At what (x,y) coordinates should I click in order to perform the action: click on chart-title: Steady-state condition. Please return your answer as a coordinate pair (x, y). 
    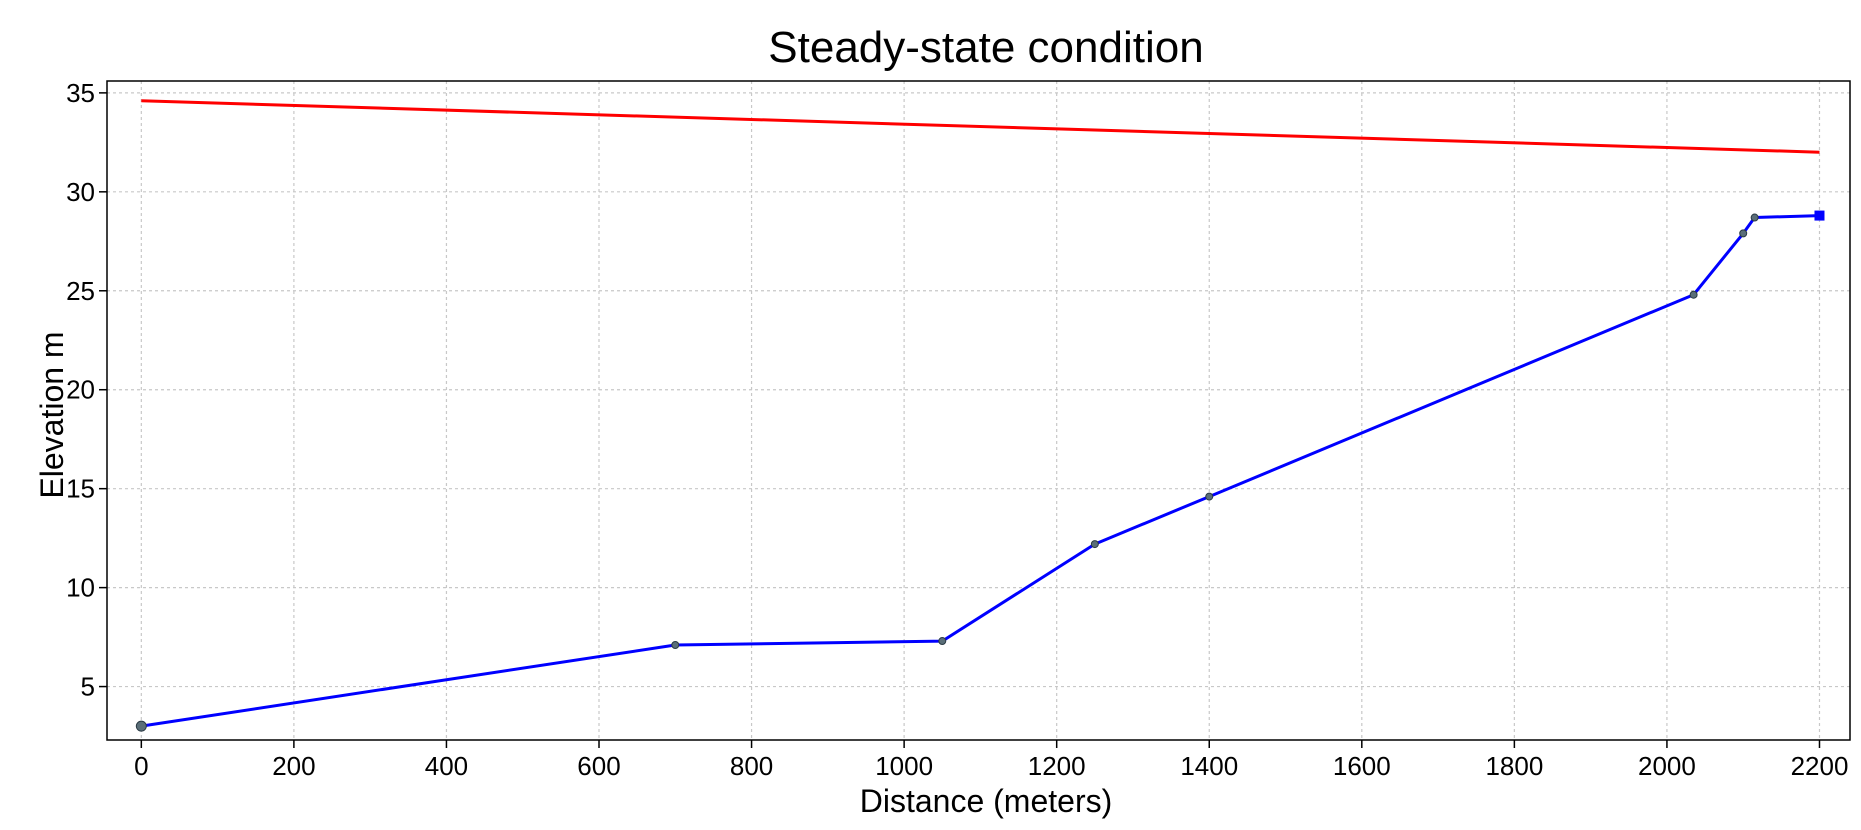
    Looking at the image, I should click on (985, 47).